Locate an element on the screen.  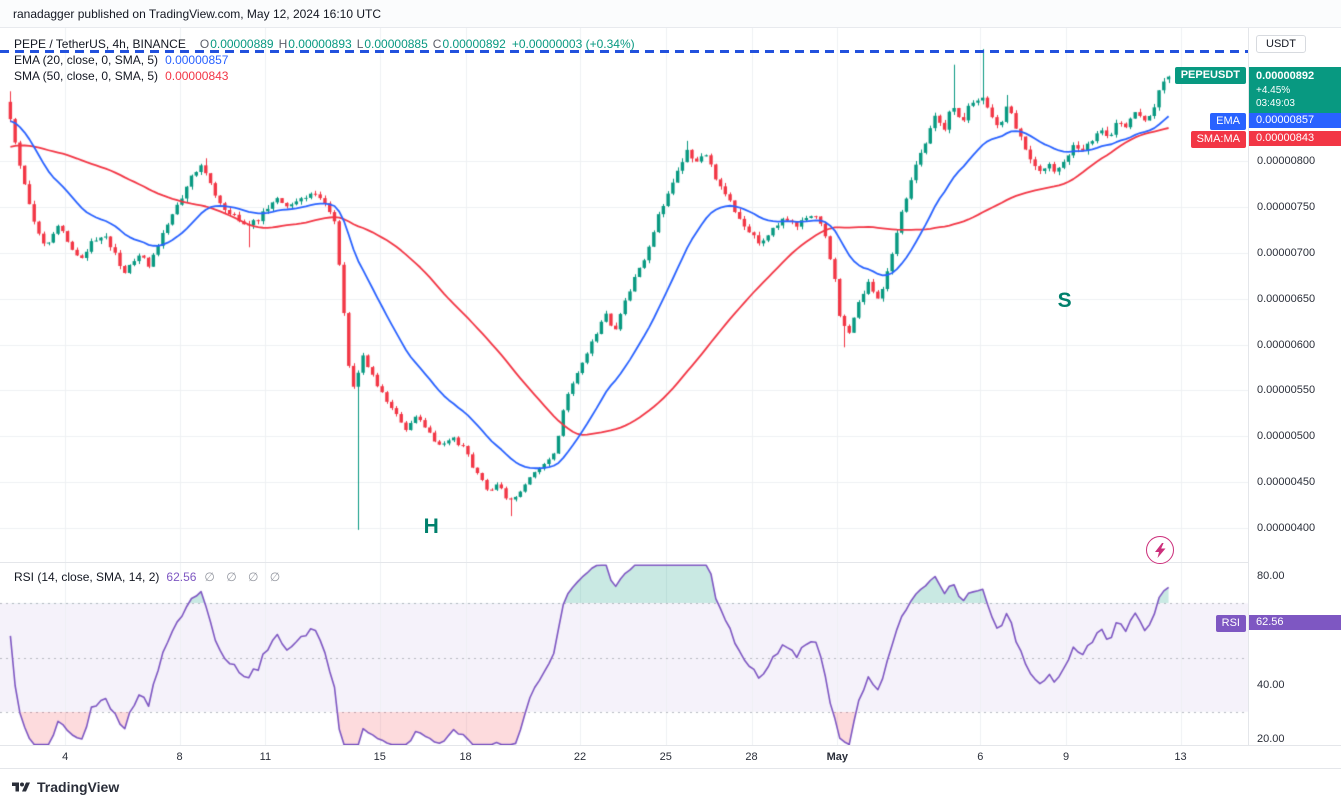
sma-legend-row: SMA (50, close, 0, SMA, 5) 0.00000843 is located at coordinates (324, 76).